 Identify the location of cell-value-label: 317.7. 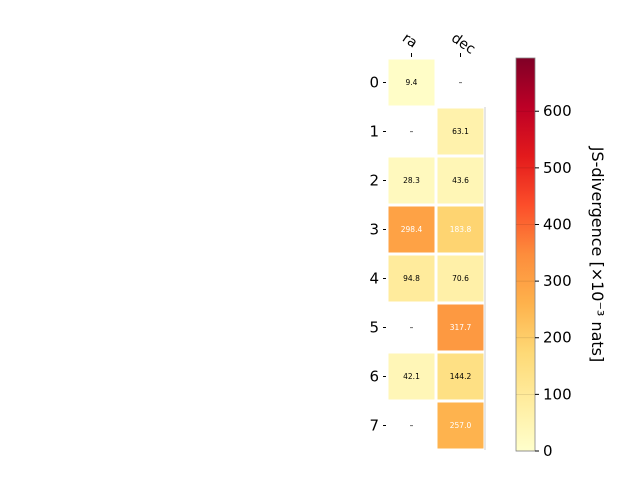
(461, 327).